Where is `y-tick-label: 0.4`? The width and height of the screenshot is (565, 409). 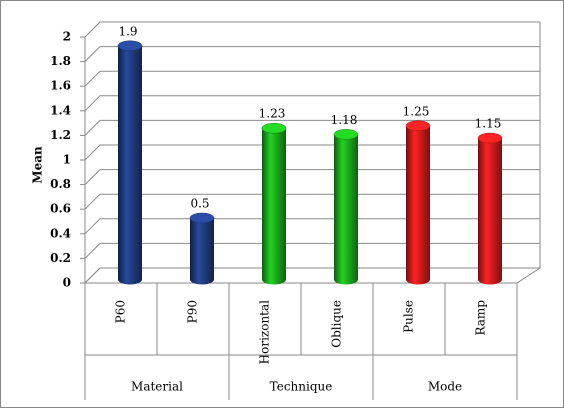 y-tick-label: 0.4 is located at coordinates (60, 233).